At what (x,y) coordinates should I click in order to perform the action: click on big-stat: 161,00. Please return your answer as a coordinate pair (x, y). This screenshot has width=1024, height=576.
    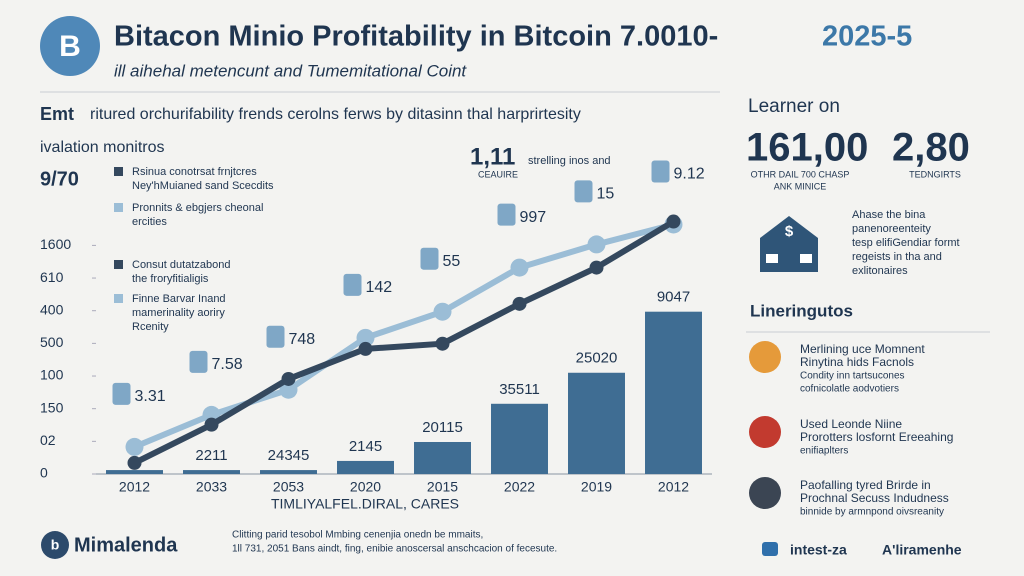
    Looking at the image, I should click on (807, 148).